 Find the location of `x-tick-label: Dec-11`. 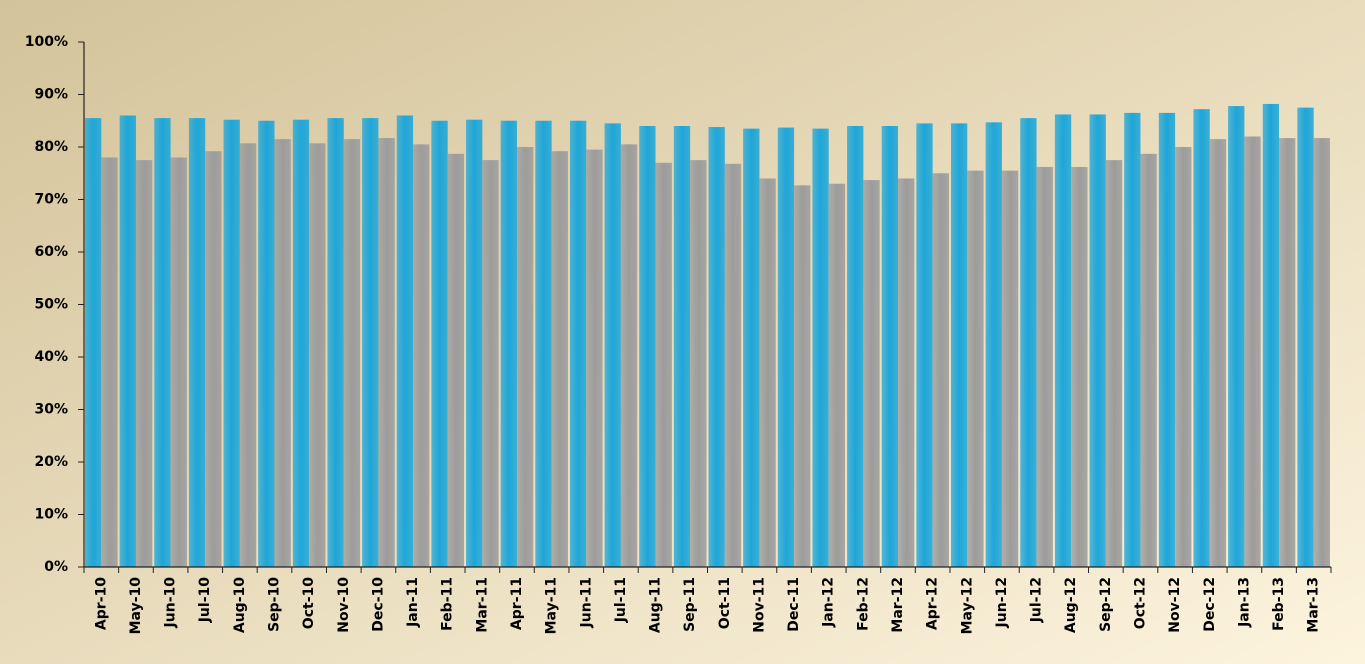

x-tick-label: Dec-11 is located at coordinates (794, 604).